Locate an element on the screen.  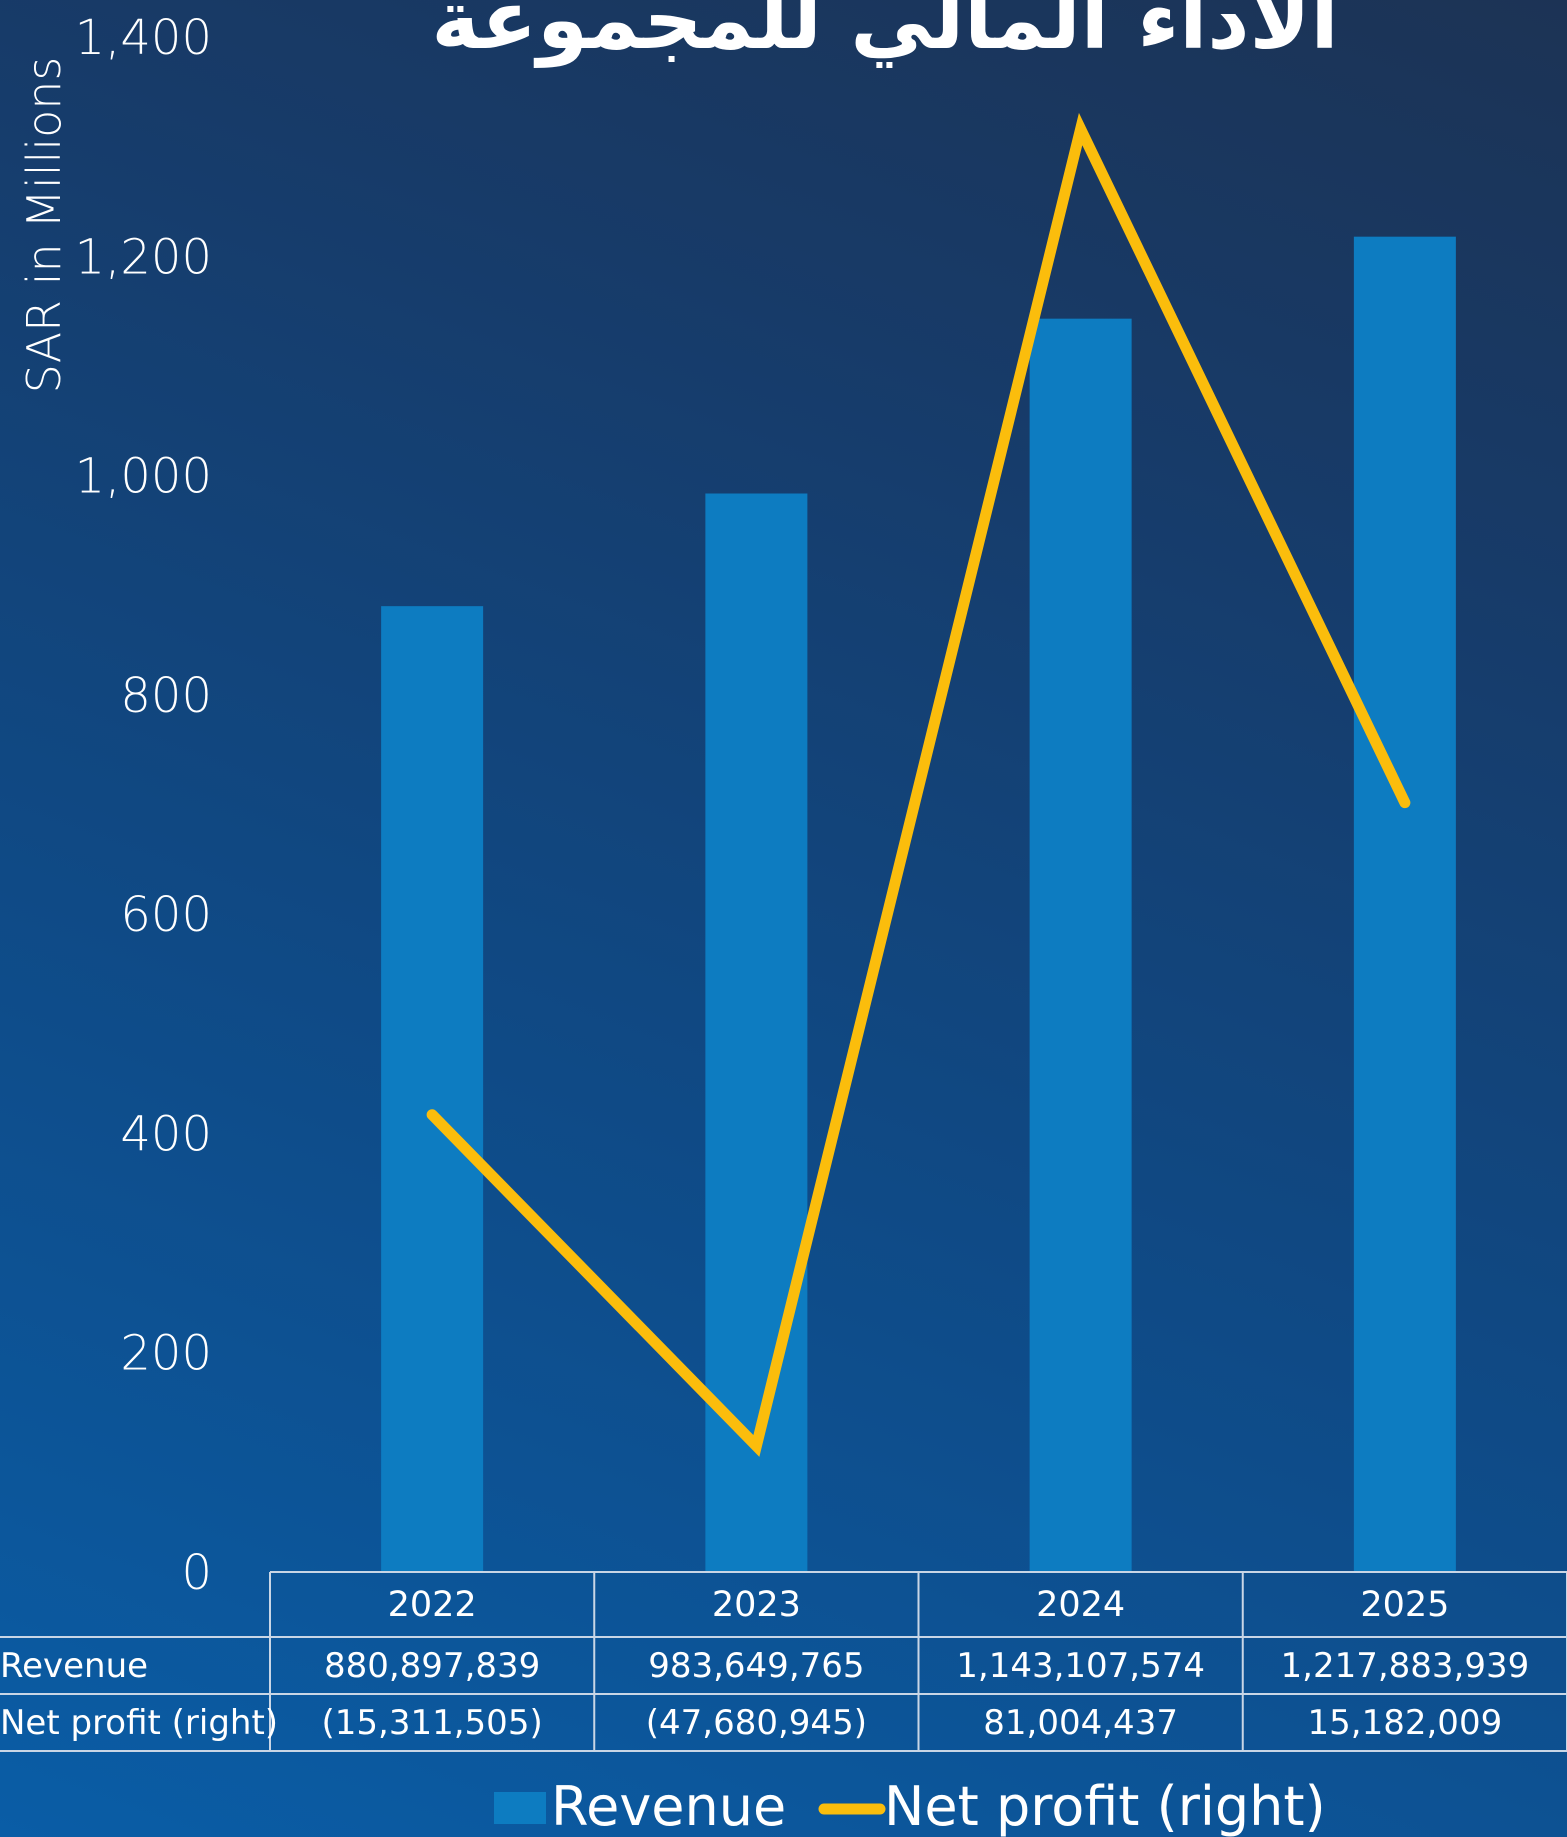
net-profit-data-label-2025: 15,182,009 is located at coordinates (1405, 1723).